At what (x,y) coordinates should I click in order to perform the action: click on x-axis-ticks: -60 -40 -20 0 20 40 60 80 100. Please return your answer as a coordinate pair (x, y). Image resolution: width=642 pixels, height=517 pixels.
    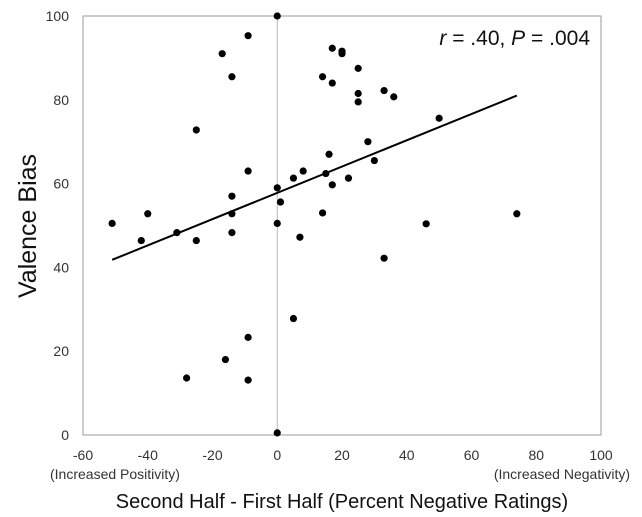
    Looking at the image, I should click on (343, 455).